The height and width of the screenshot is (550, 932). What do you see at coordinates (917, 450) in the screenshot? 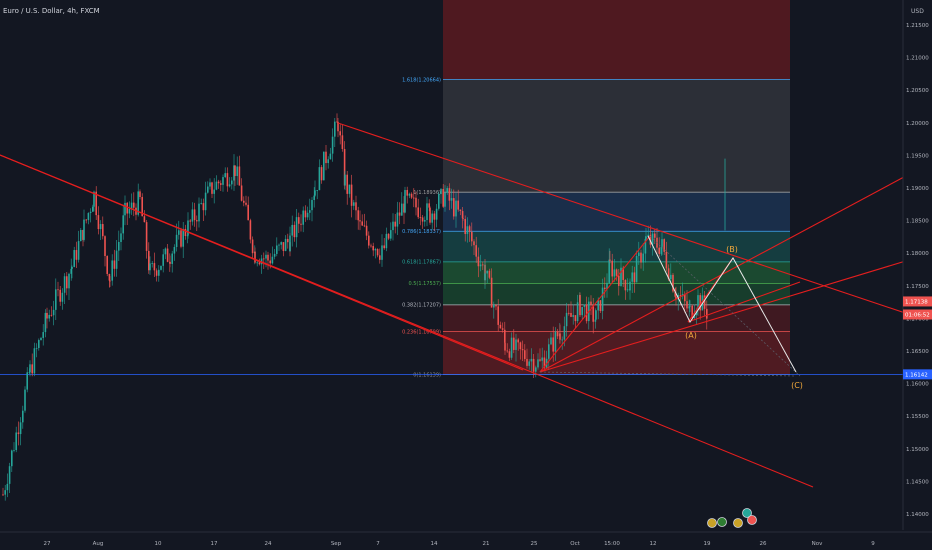
I see `price-tick: 1.15000` at bounding box center [917, 450].